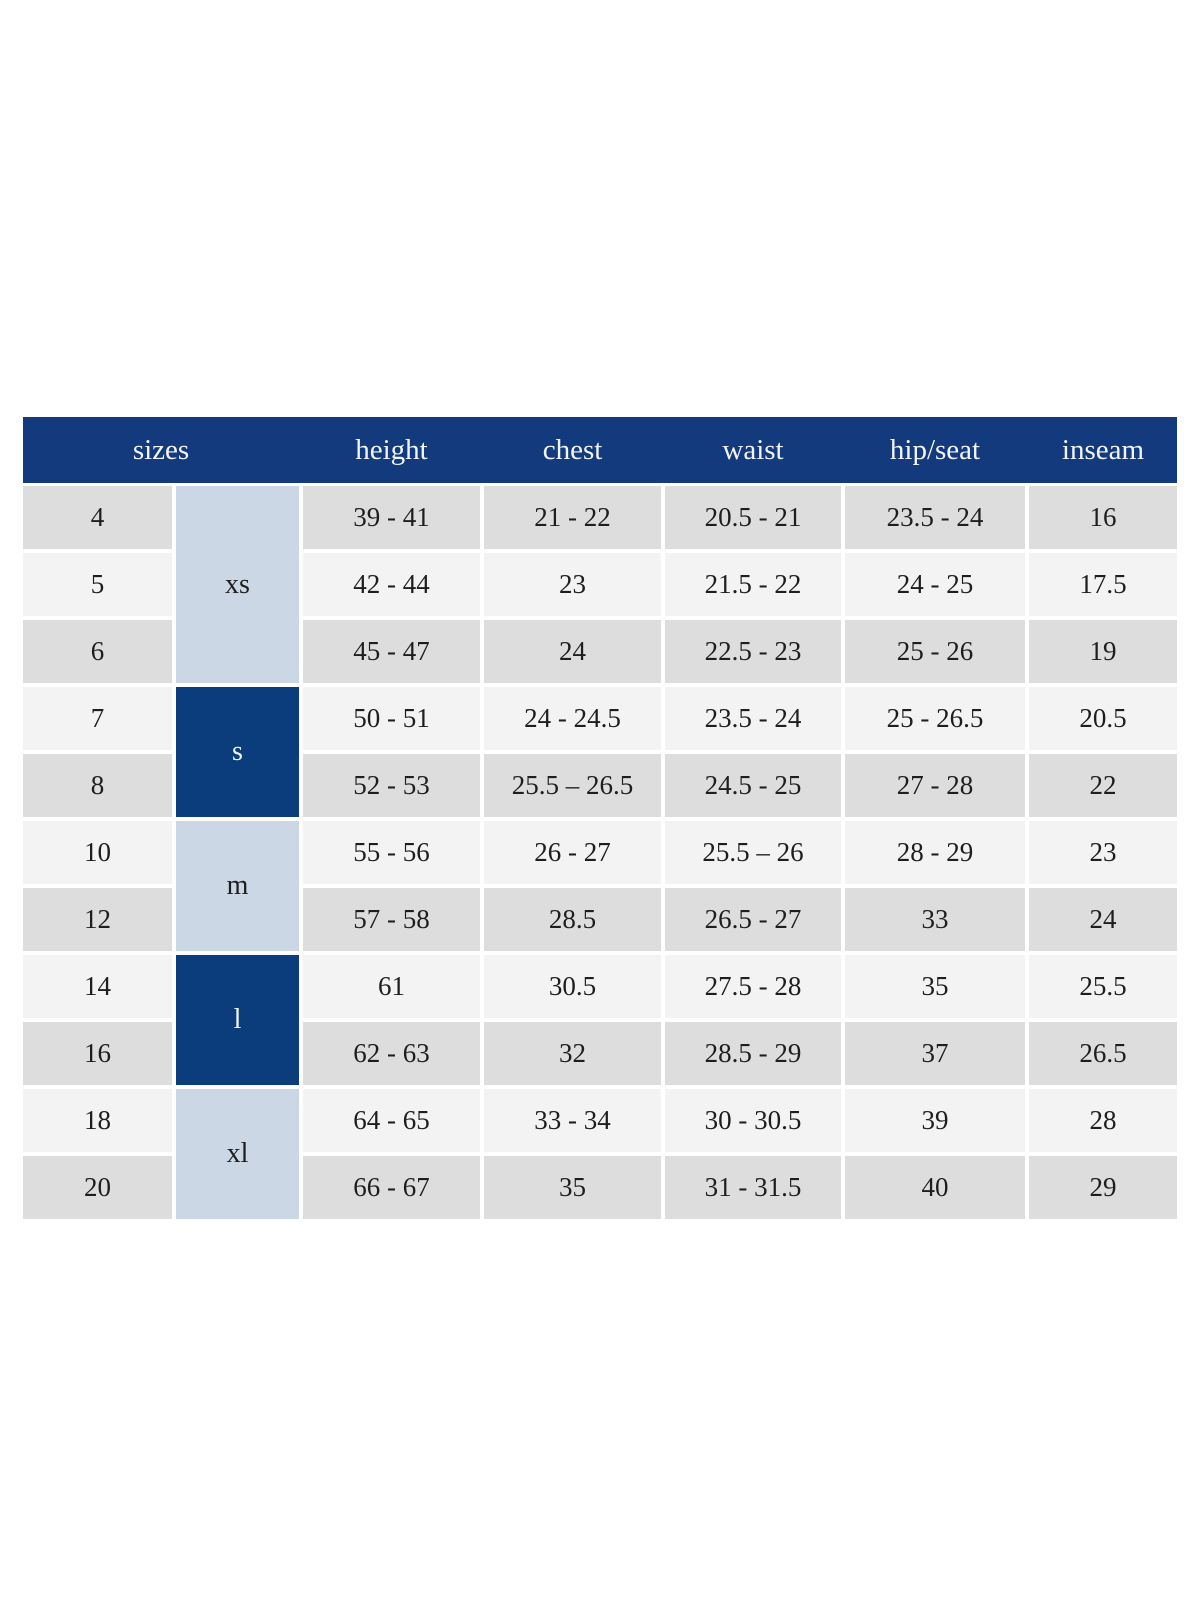 The height and width of the screenshot is (1600, 1200). Describe the element at coordinates (935, 1120) in the screenshot. I see `hip-seat-cell: 39` at that location.